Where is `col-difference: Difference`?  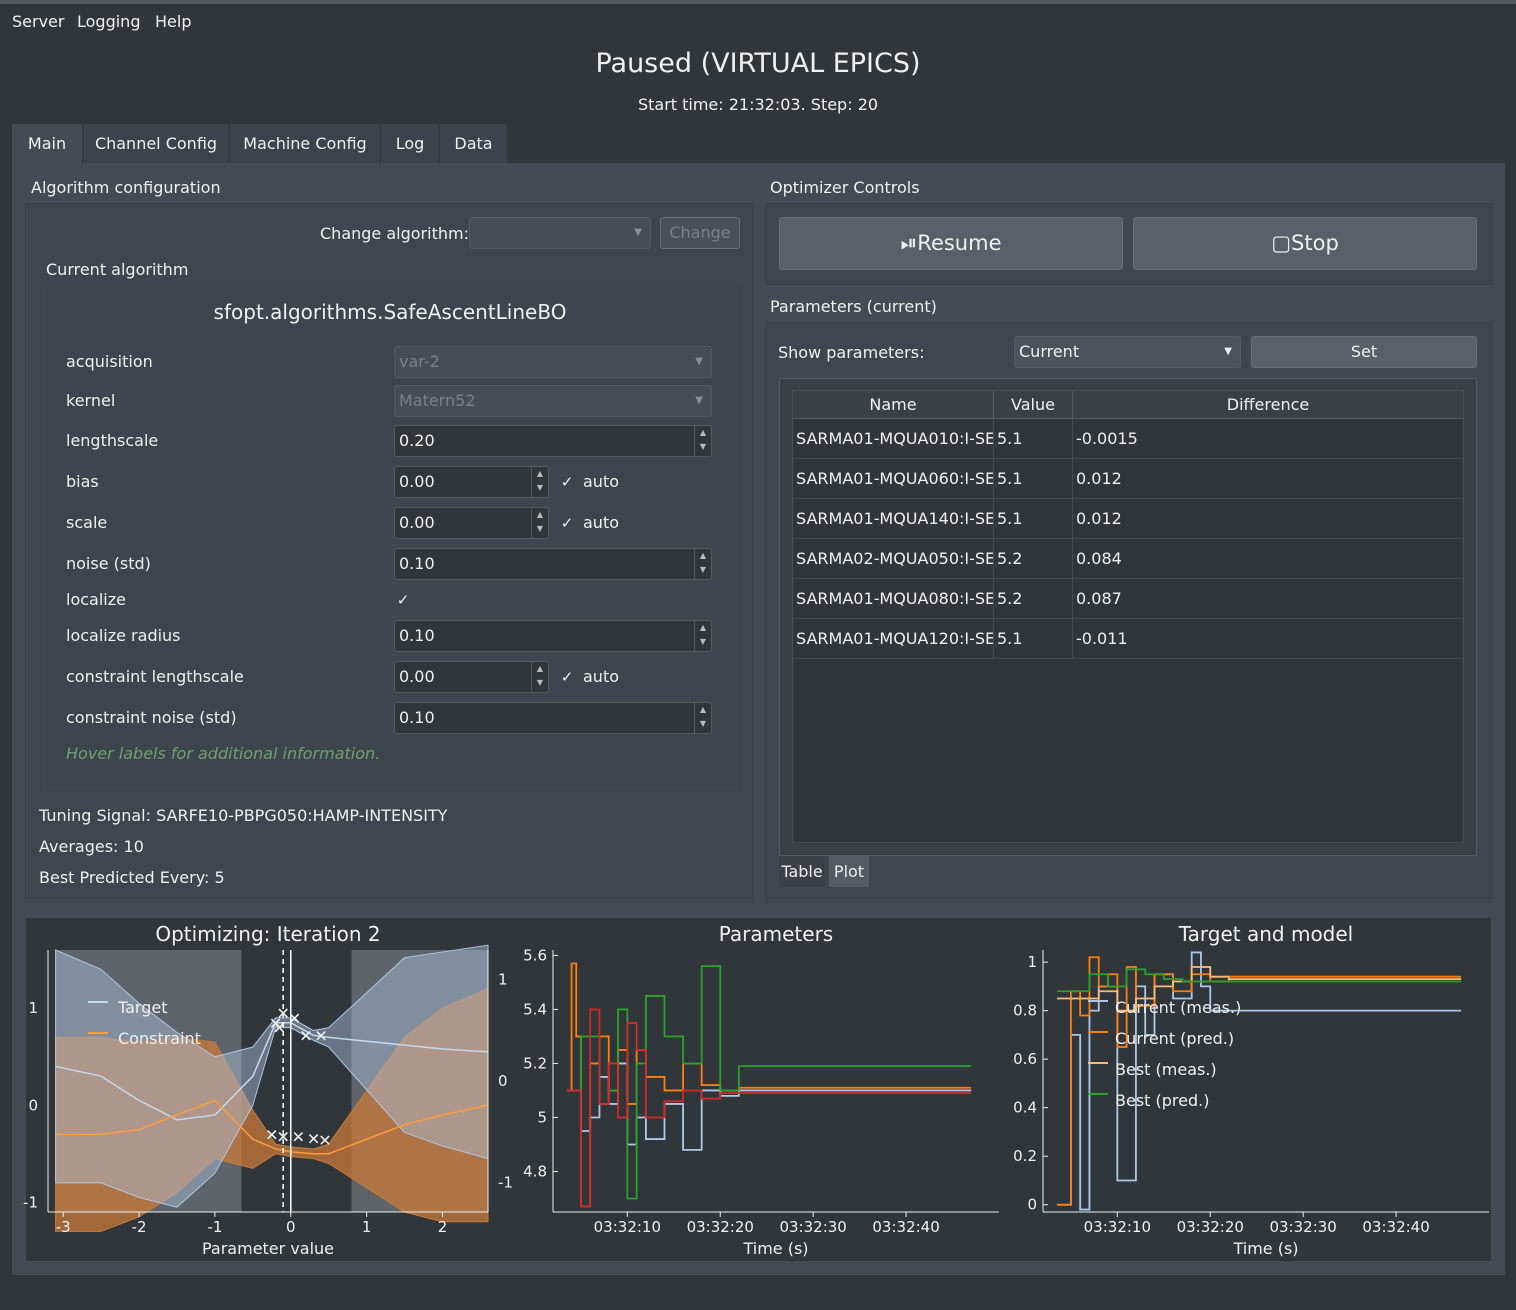 col-difference: Difference is located at coordinates (1268, 404).